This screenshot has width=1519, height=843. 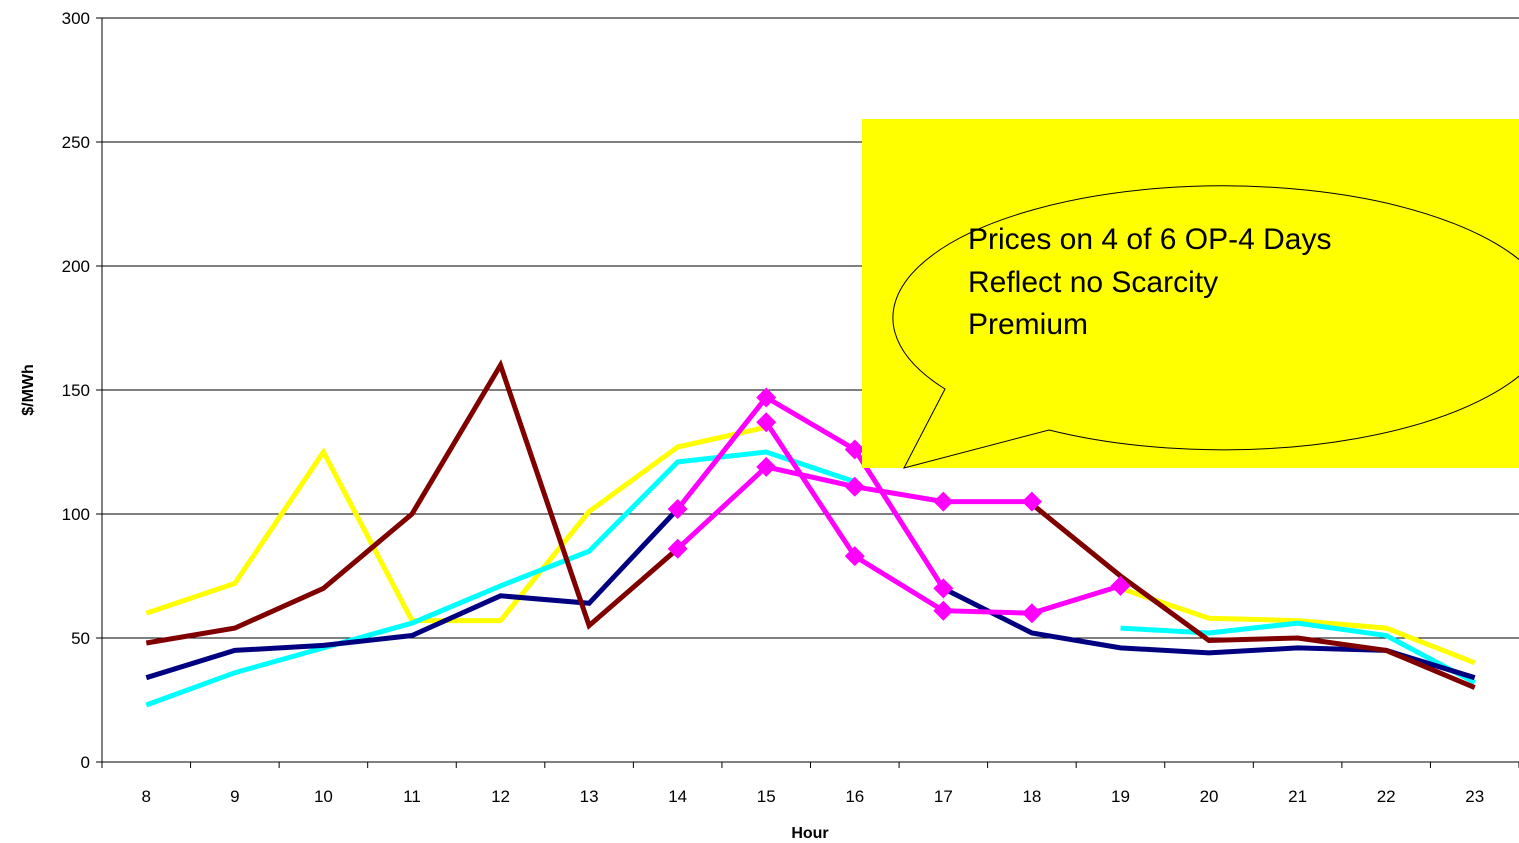 I want to click on x-tick-label: 17, so click(x=943, y=796).